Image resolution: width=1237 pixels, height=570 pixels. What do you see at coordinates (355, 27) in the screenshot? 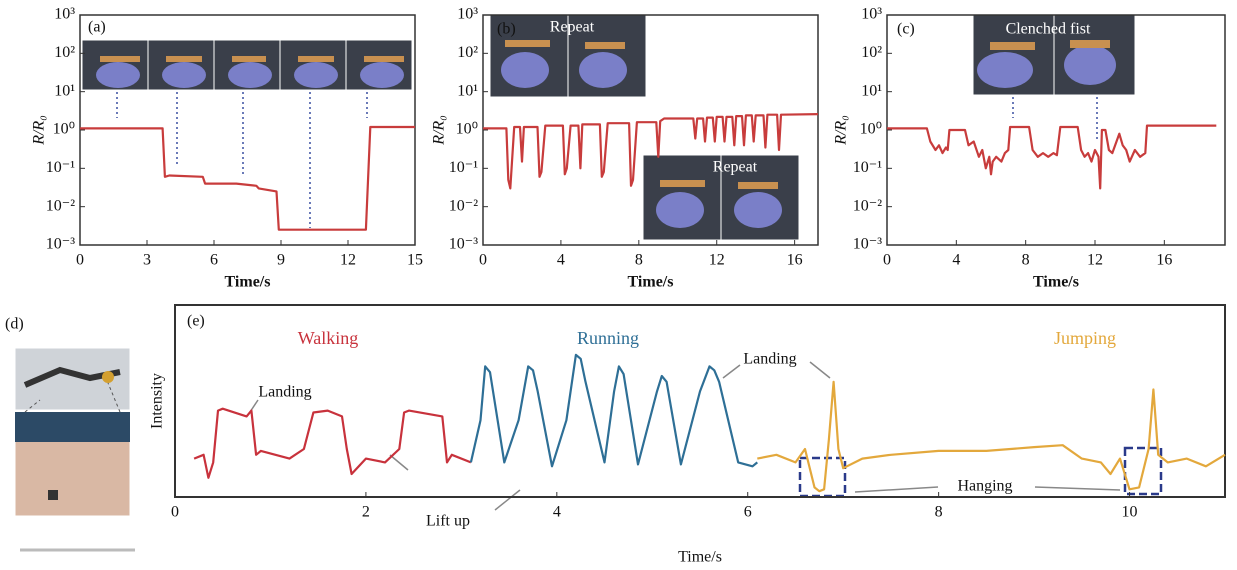
I see `annotation: Spread` at bounding box center [355, 27].